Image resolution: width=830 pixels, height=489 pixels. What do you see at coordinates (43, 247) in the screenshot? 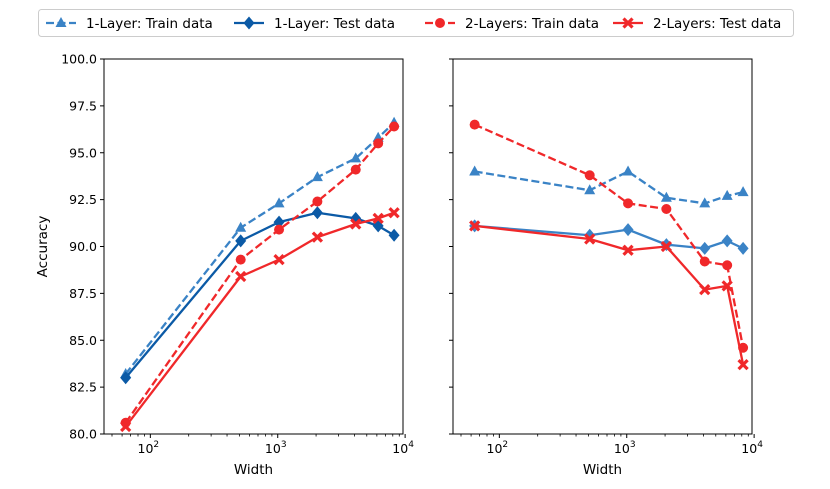
I see `y-axis-label: Accuracy` at bounding box center [43, 247].